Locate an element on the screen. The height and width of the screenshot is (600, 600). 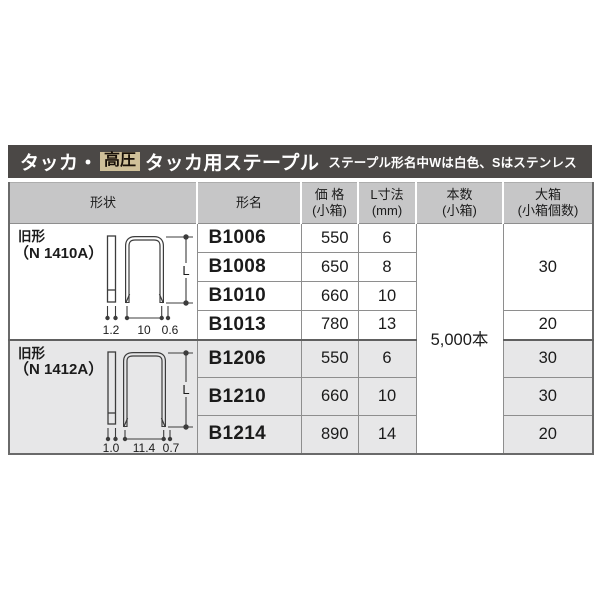
col-header-shape-label: 形状 is located at coordinates (102, 203).